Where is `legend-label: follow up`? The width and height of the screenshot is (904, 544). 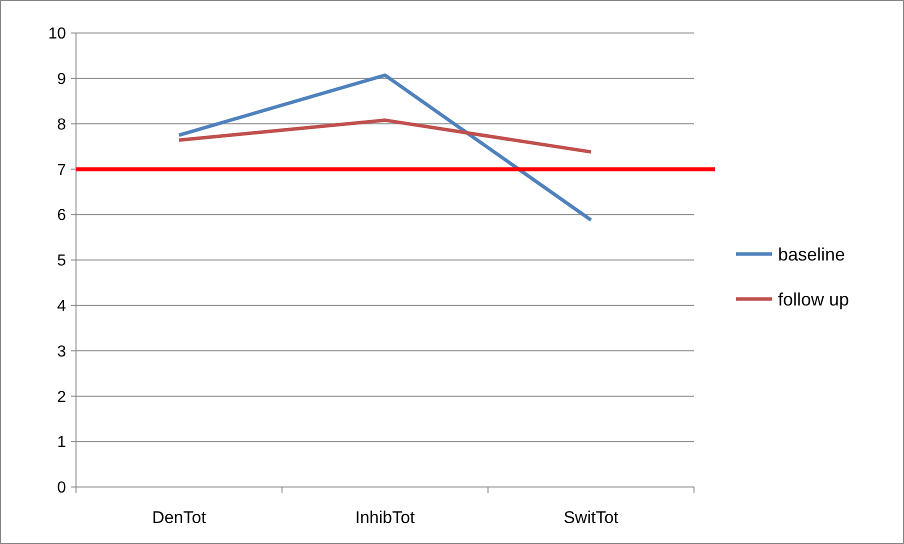
legend-label: follow up is located at coordinates (814, 299).